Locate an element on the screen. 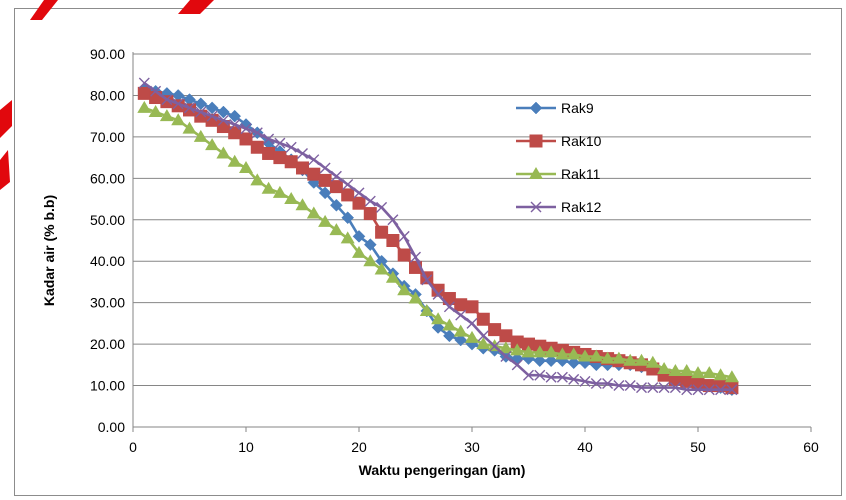 The height and width of the screenshot is (500, 846). legend-marker-rak9 is located at coordinates (536, 108).